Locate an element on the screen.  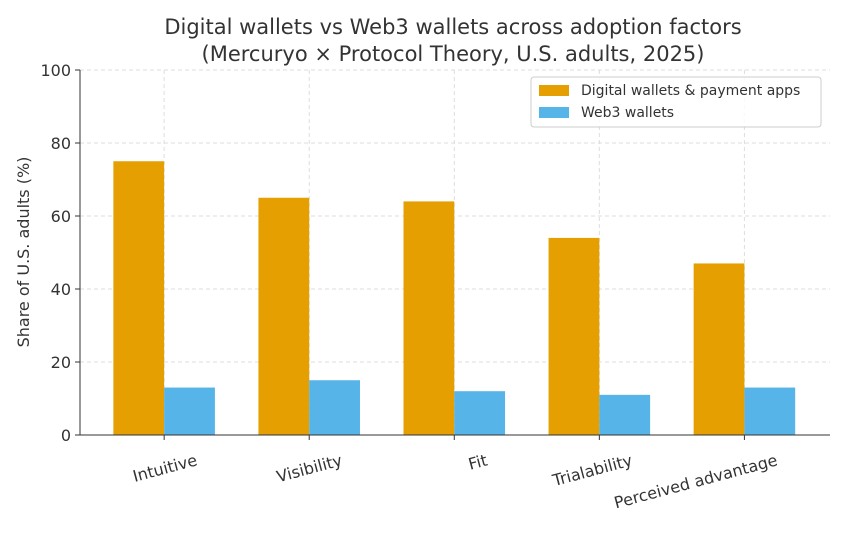
x-tick-label: Fit is located at coordinates (477, 462).